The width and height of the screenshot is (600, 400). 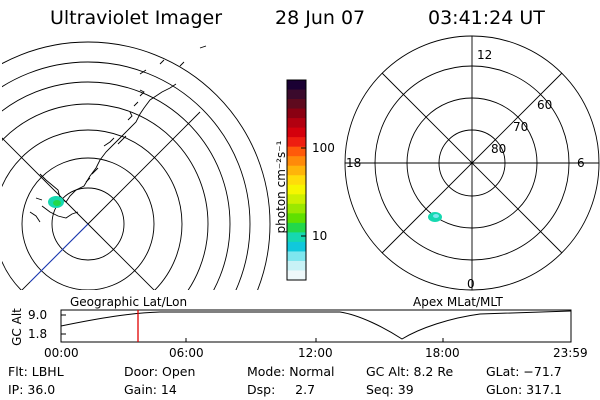 What do you see at coordinates (54, 210) in the screenshot?
I see `coastline-south` at bounding box center [54, 210].